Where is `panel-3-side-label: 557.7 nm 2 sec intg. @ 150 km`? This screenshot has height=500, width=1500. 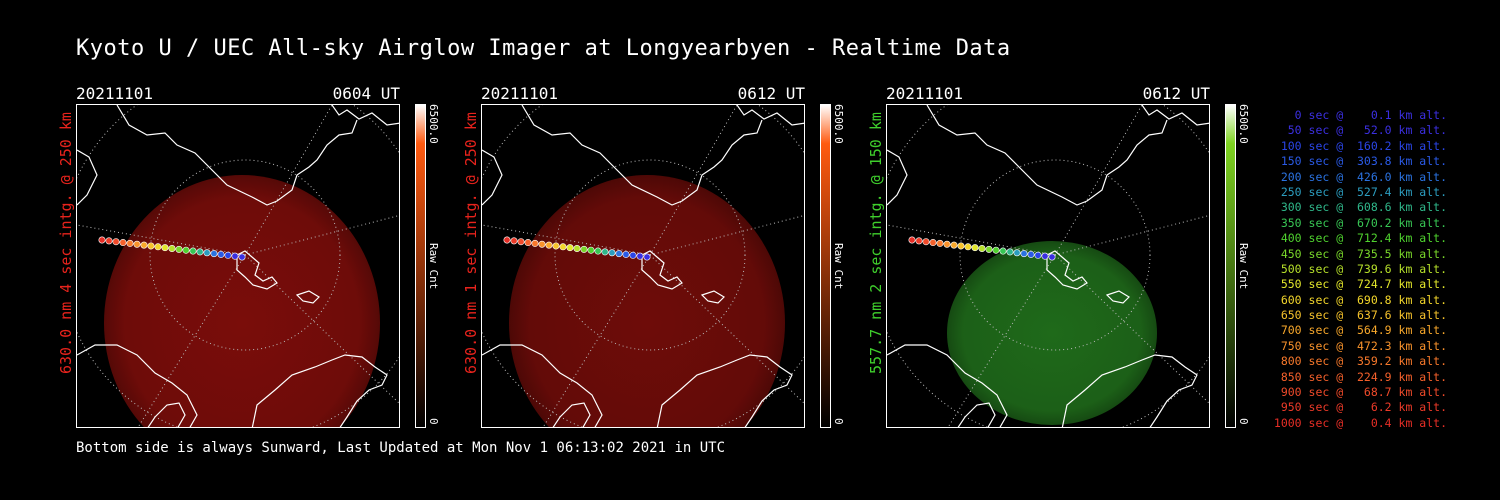 panel-3-side-label: 557.7 nm 2 sec intg. @ 150 km is located at coordinates (876, 243).